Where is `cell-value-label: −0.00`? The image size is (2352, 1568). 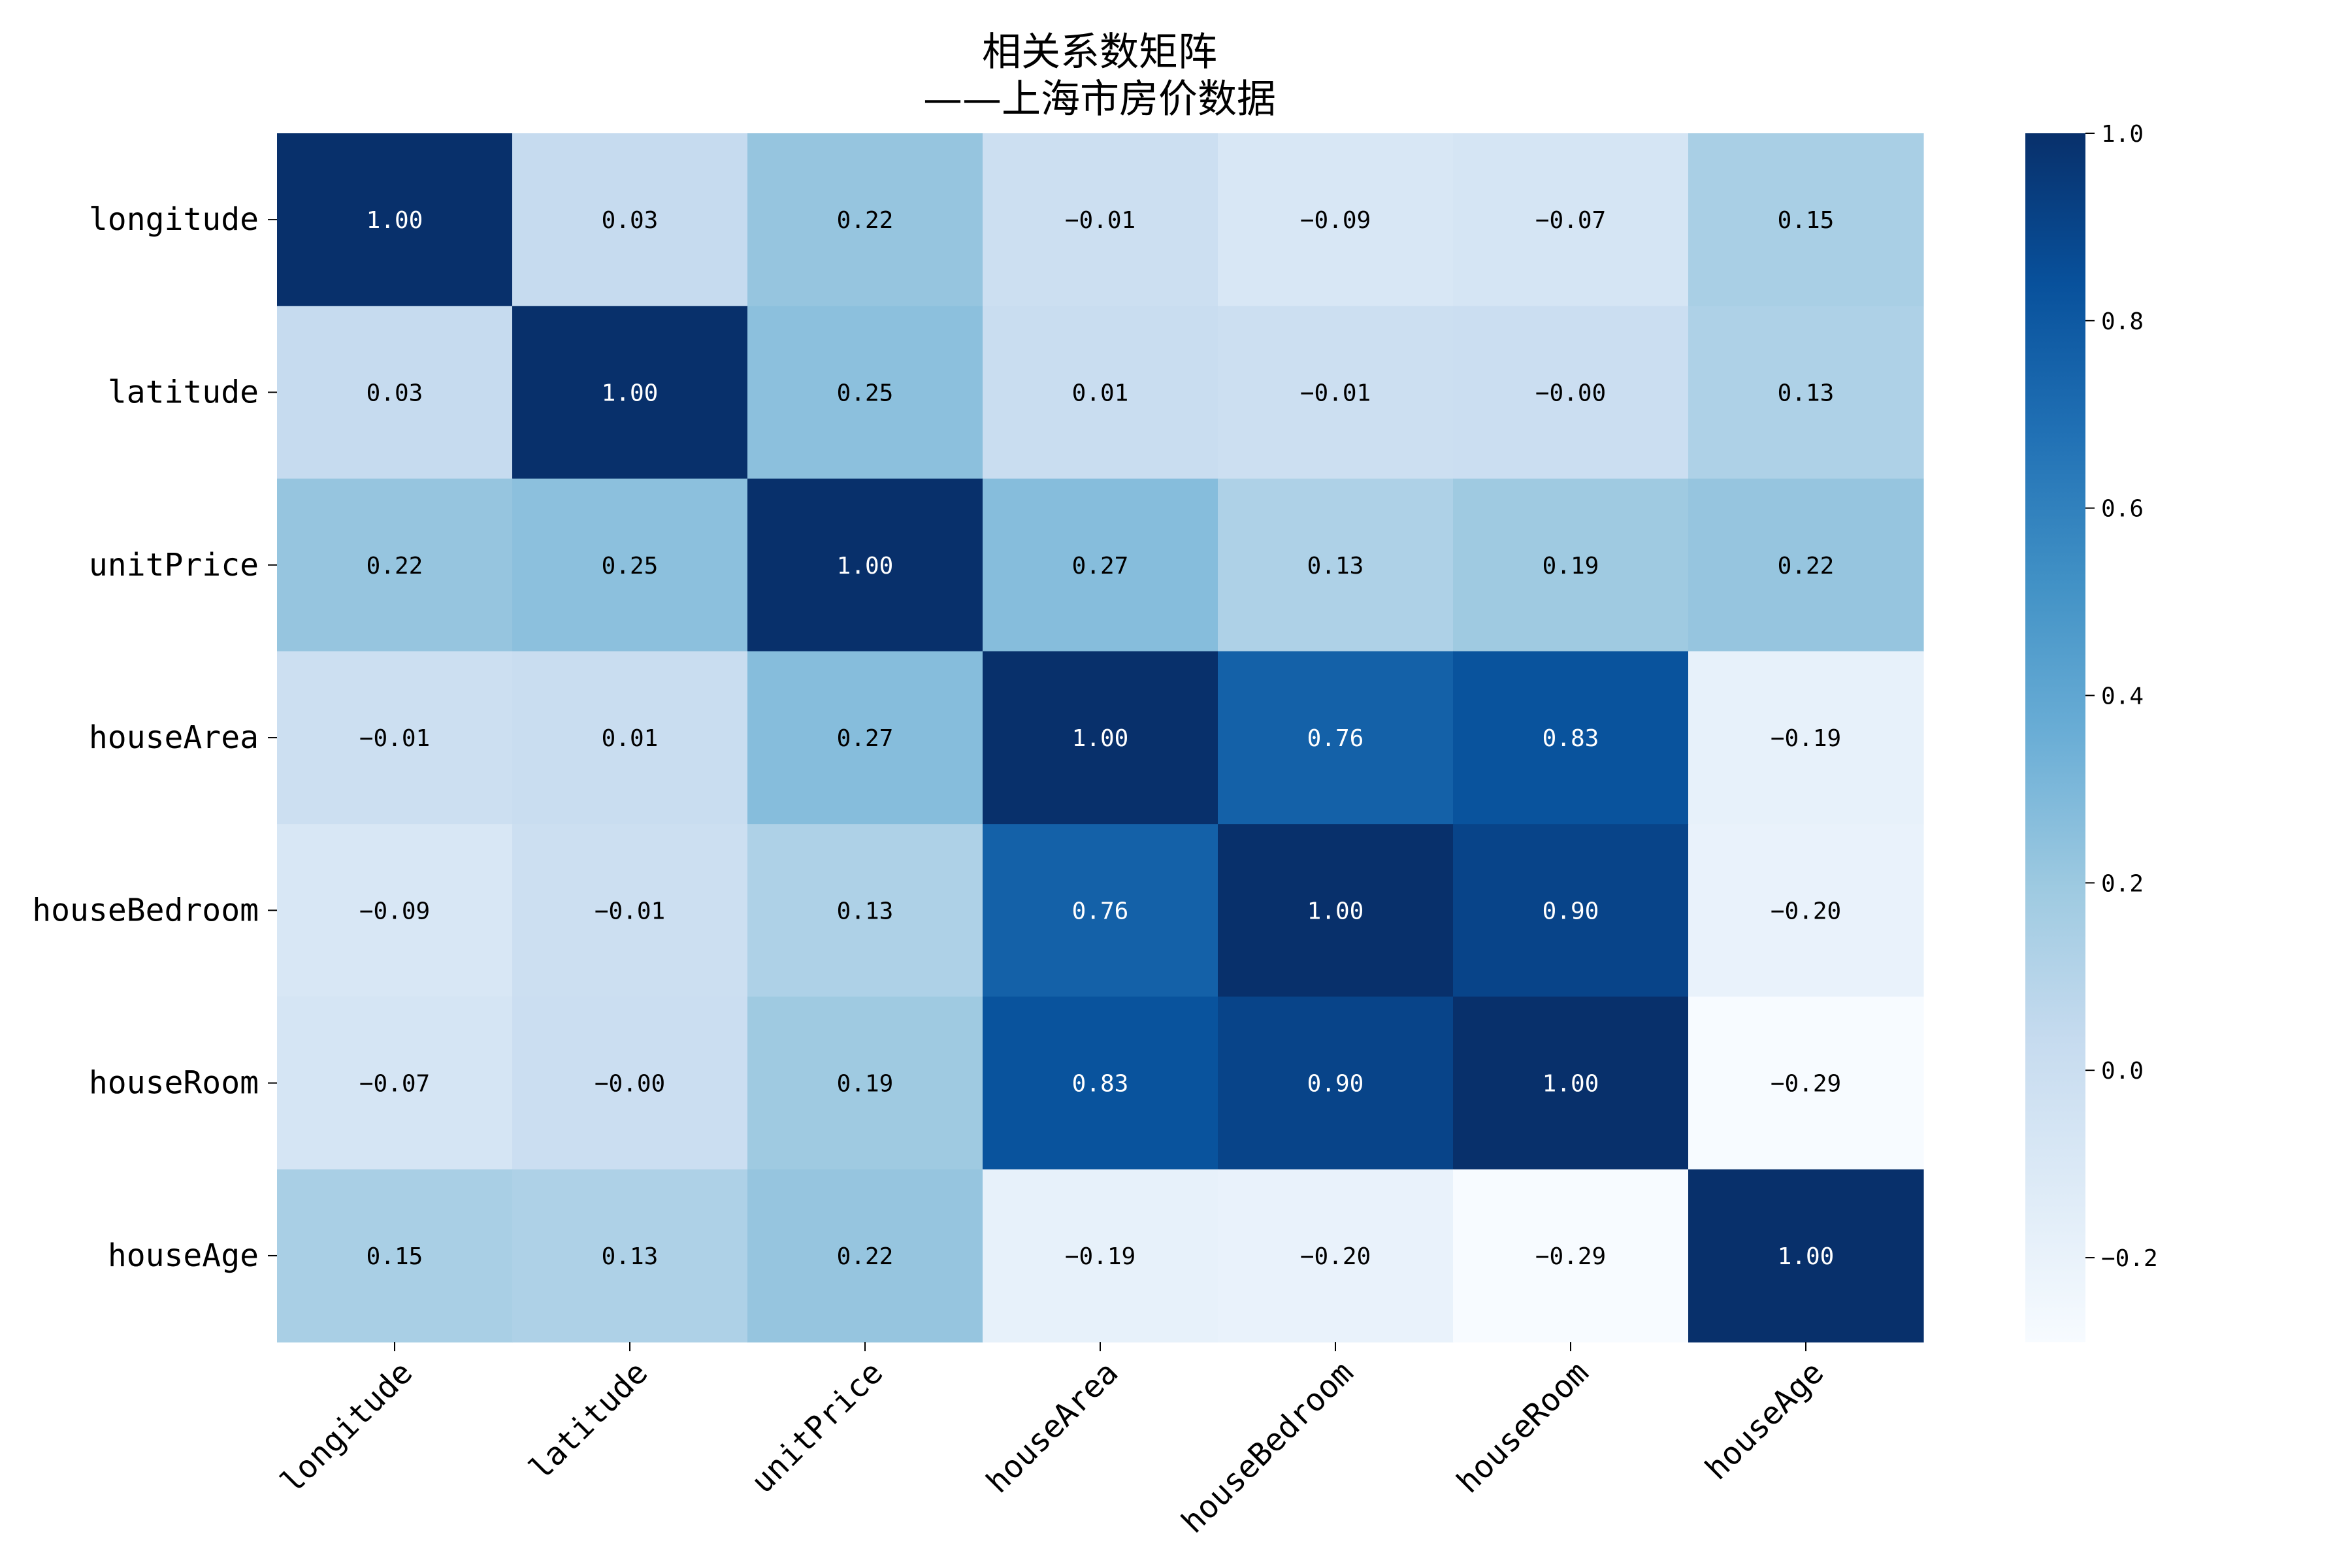 cell-value-label: −0.00 is located at coordinates (630, 1084).